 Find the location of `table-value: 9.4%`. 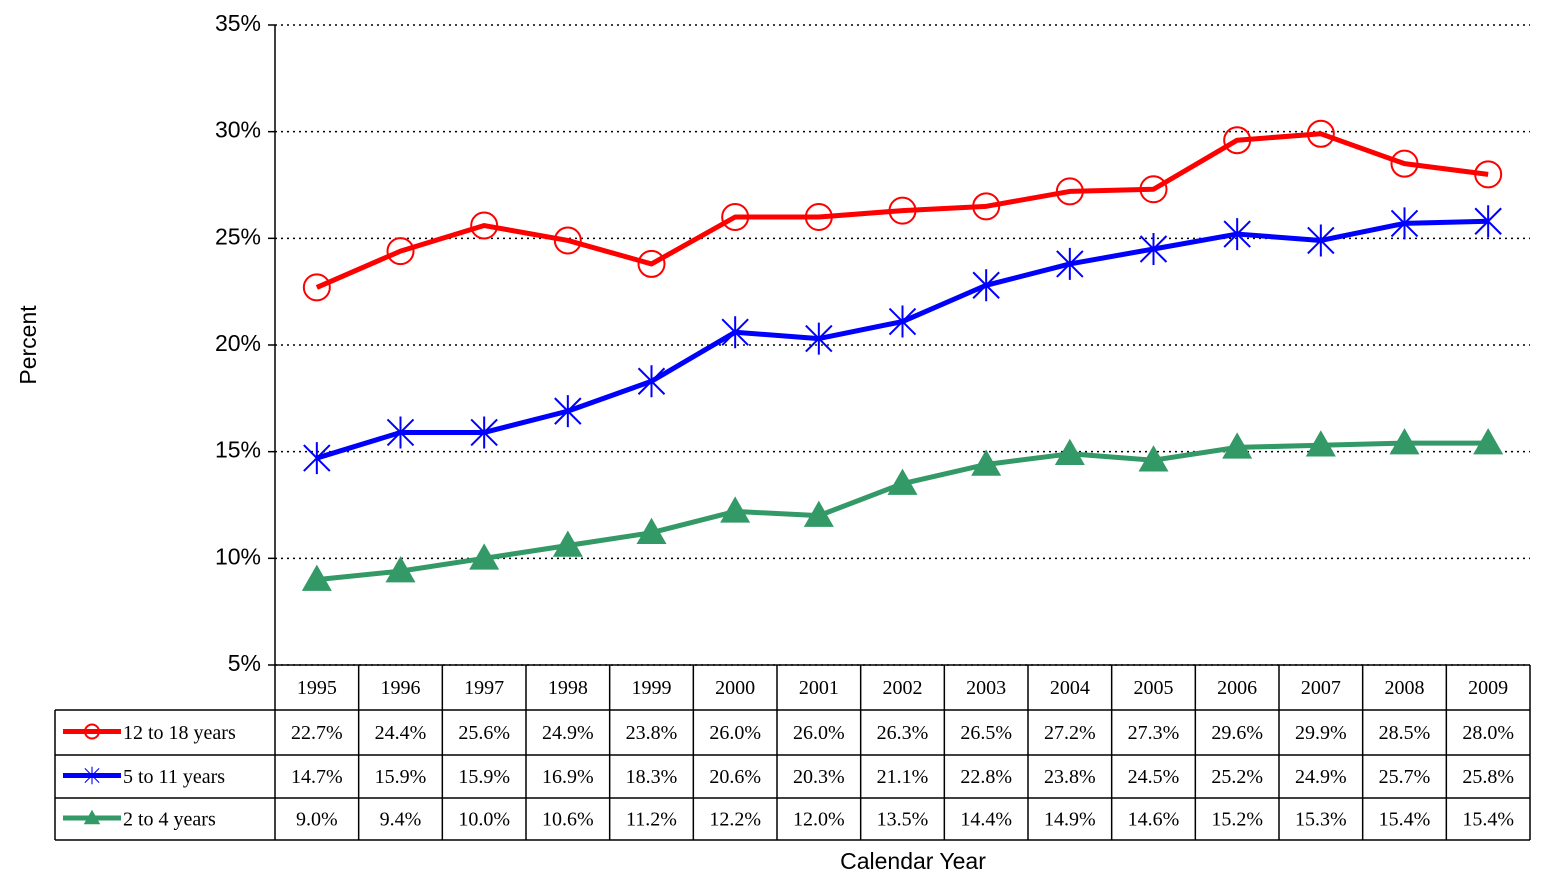

table-value: 9.4% is located at coordinates (401, 820).